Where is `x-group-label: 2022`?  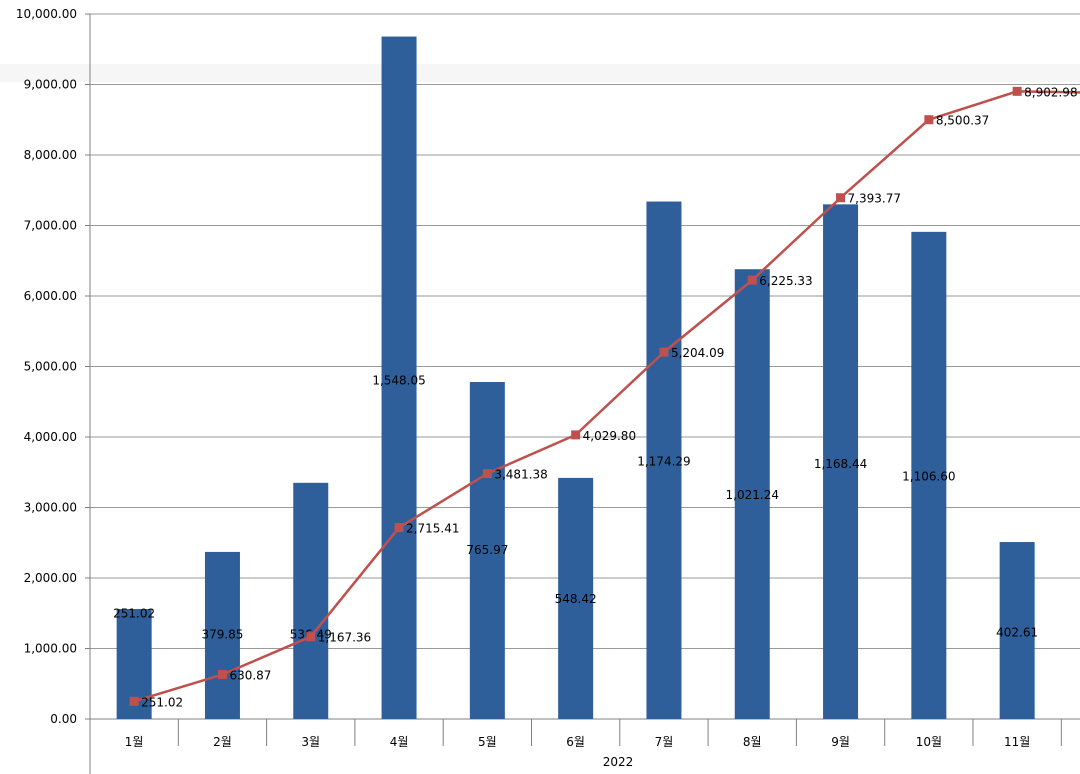
x-group-label: 2022 is located at coordinates (618, 762).